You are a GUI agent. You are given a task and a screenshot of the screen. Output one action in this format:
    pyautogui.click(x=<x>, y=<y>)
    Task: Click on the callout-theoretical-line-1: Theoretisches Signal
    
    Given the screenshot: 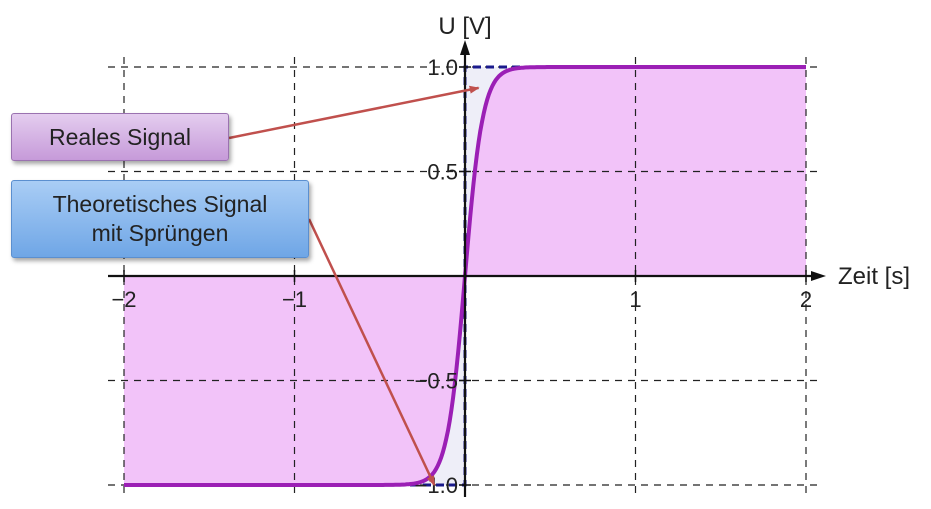 What is the action you would take?
    pyautogui.click(x=160, y=204)
    